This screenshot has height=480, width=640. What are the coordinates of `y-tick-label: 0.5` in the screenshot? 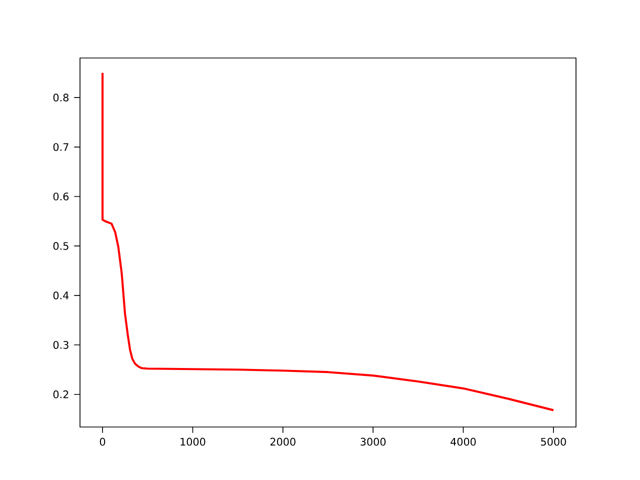 It's located at (60, 246).